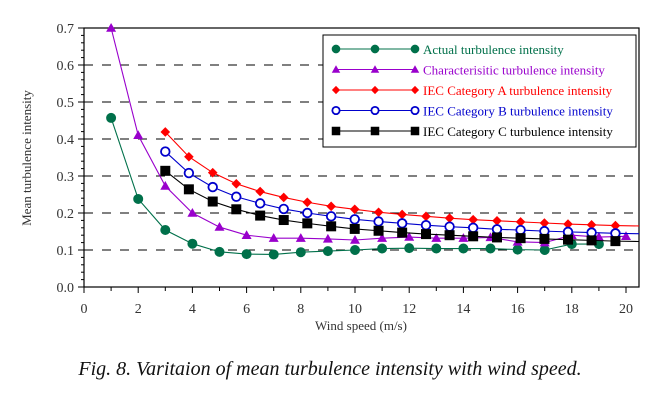 This screenshot has height=409, width=660. Describe the element at coordinates (66, 177) in the screenshot. I see `y-tick-label: 0.3` at that location.